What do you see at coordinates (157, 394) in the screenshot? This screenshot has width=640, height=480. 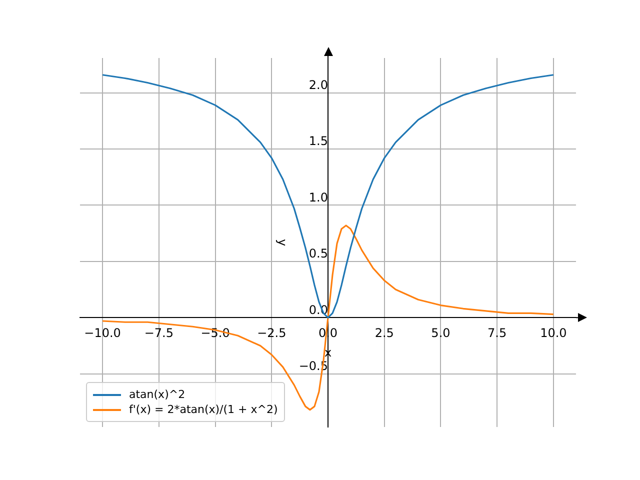 I see `legend-label: atan(x)^2` at bounding box center [157, 394].